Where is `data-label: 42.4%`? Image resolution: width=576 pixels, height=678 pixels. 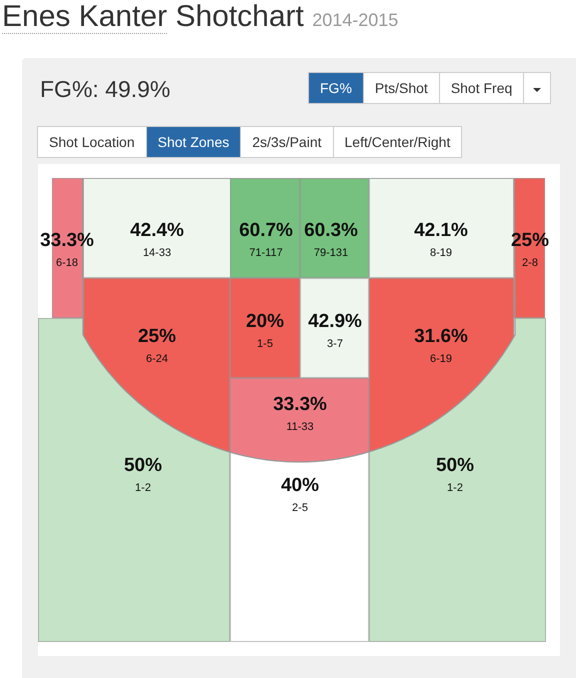
data-label: 42.4% is located at coordinates (157, 231).